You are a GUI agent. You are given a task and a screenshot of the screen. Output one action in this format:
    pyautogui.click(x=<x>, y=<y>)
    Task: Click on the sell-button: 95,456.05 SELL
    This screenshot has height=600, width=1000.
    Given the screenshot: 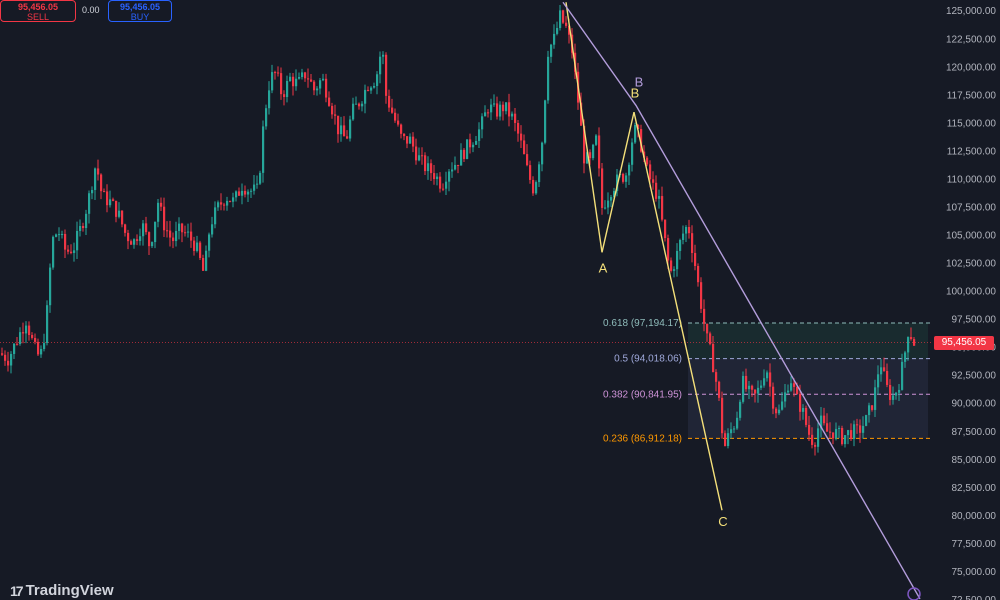 What is the action you would take?
    pyautogui.click(x=38, y=11)
    